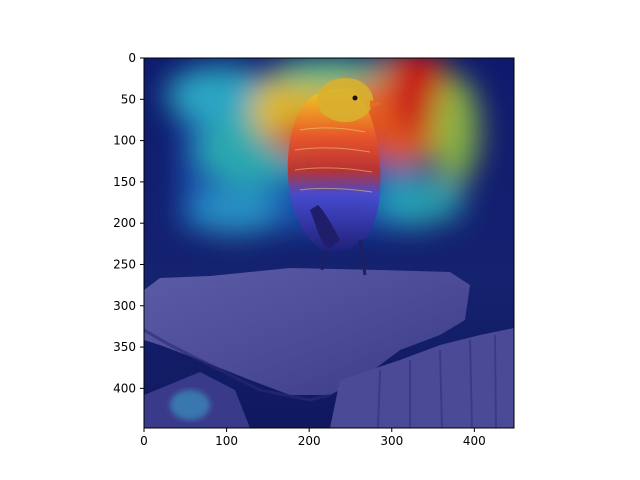 The height and width of the screenshot is (480, 640). What do you see at coordinates (334, 177) in the screenshot?
I see `bird-figure` at bounding box center [334, 177].